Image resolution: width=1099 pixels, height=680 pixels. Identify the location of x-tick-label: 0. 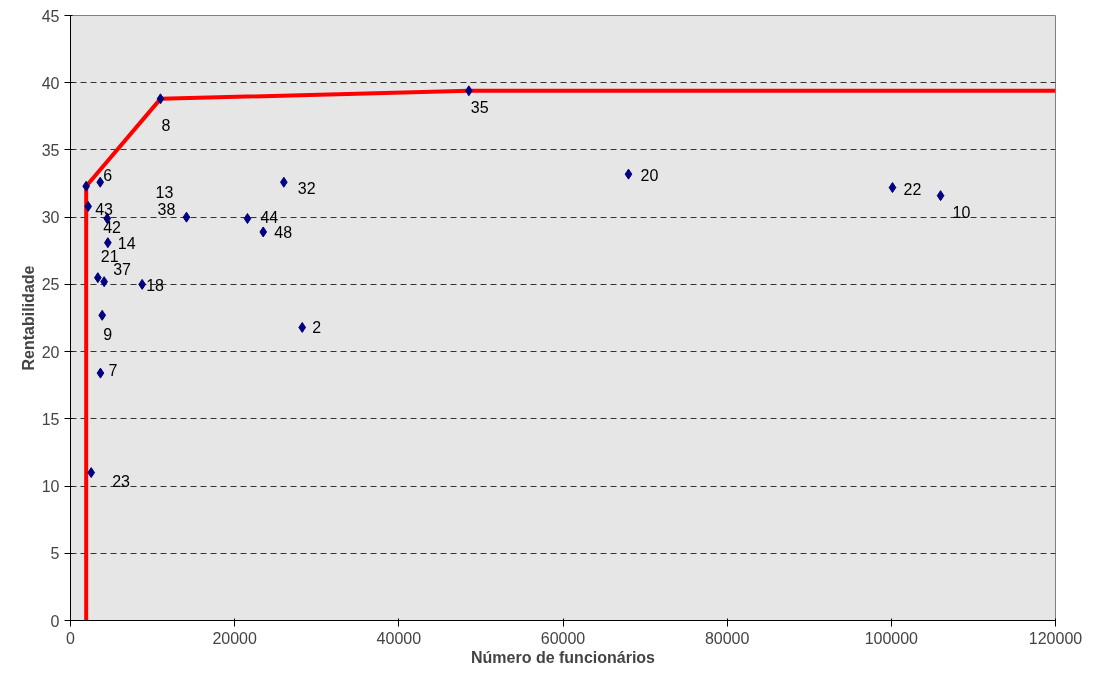
(71, 638).